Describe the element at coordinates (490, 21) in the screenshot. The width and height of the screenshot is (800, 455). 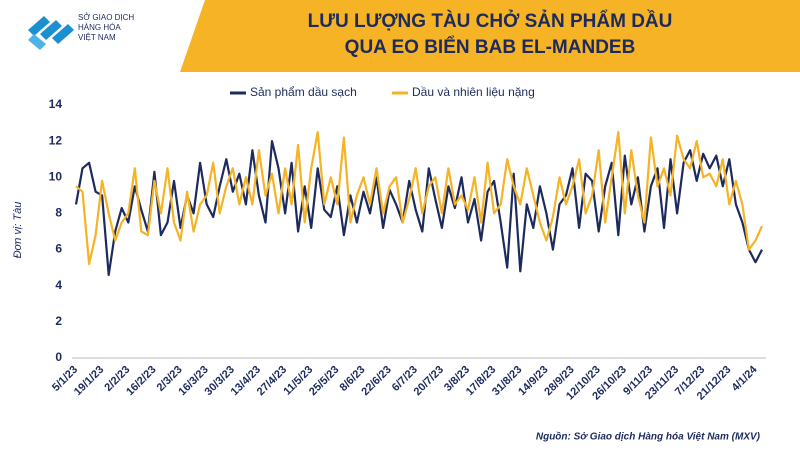
I see `chart-title: LƯU LƯỢNG TÀU CHỞ SẢN PHẨM DẦU` at that location.